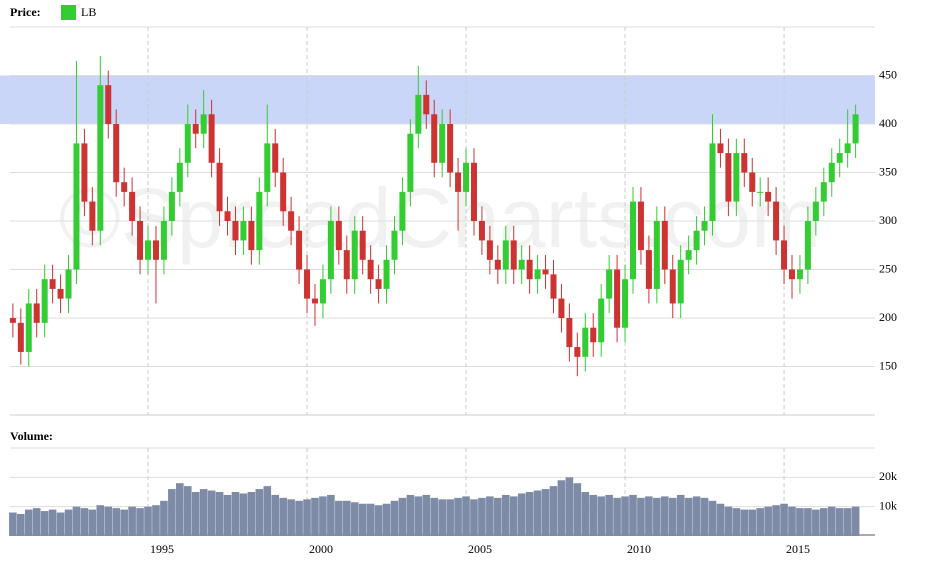 This screenshot has width=930, height=578. I want to click on y-tick-label: 350, so click(888, 171).